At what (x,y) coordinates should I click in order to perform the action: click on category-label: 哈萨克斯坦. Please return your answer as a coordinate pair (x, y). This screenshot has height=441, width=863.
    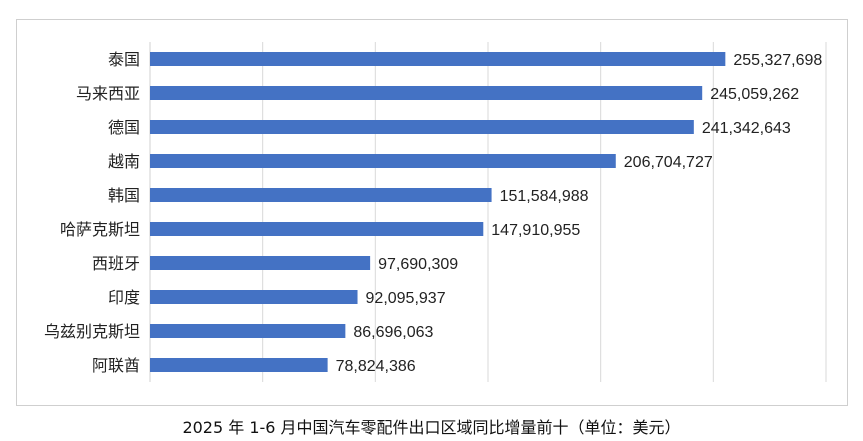
    Looking at the image, I should click on (100, 229).